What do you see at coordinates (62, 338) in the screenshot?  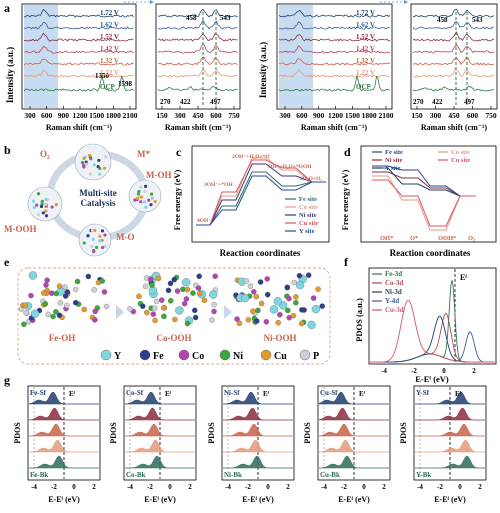 I see `structure-fe-oh: Fe-OH` at bounding box center [62, 338].